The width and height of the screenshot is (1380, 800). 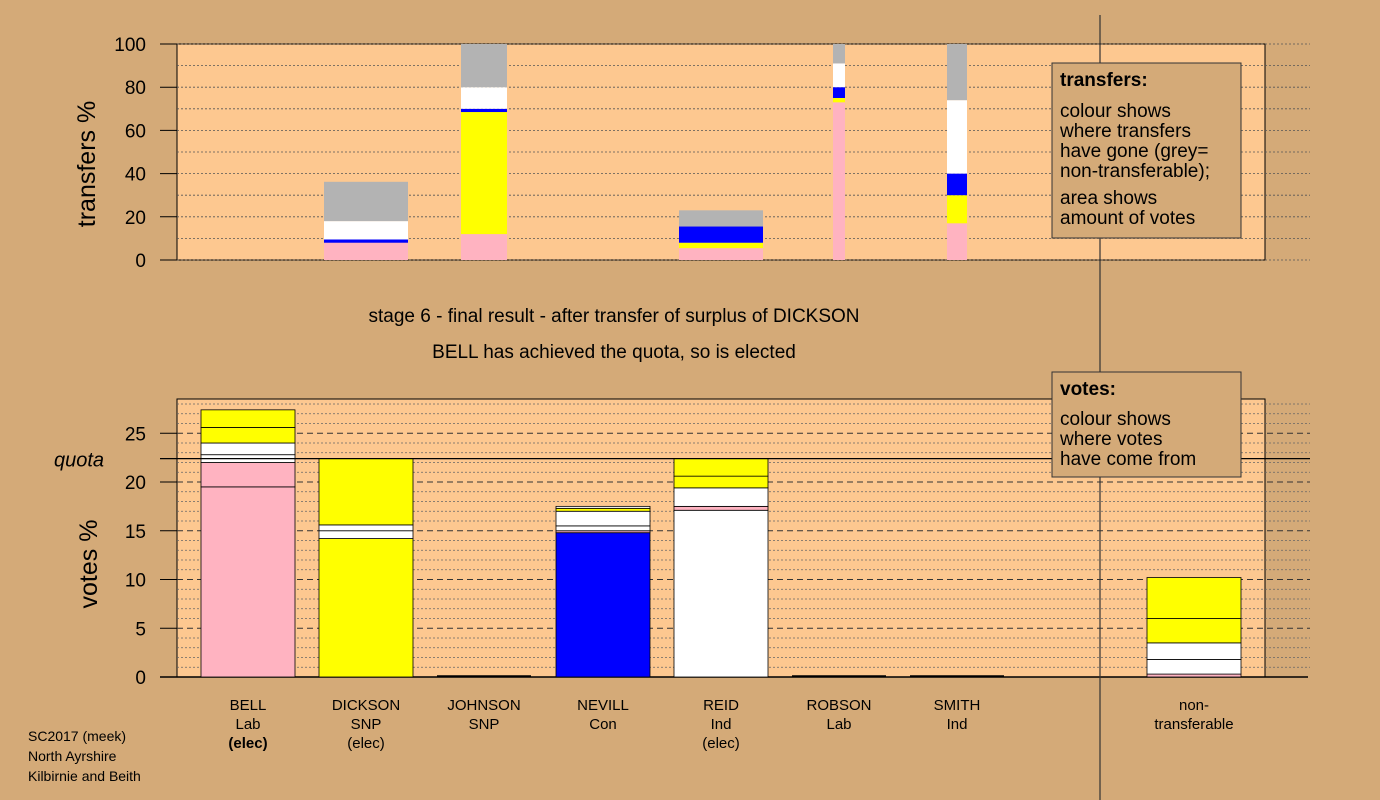 What do you see at coordinates (603, 705) in the screenshot?
I see `candidate-name: NEVILL` at bounding box center [603, 705].